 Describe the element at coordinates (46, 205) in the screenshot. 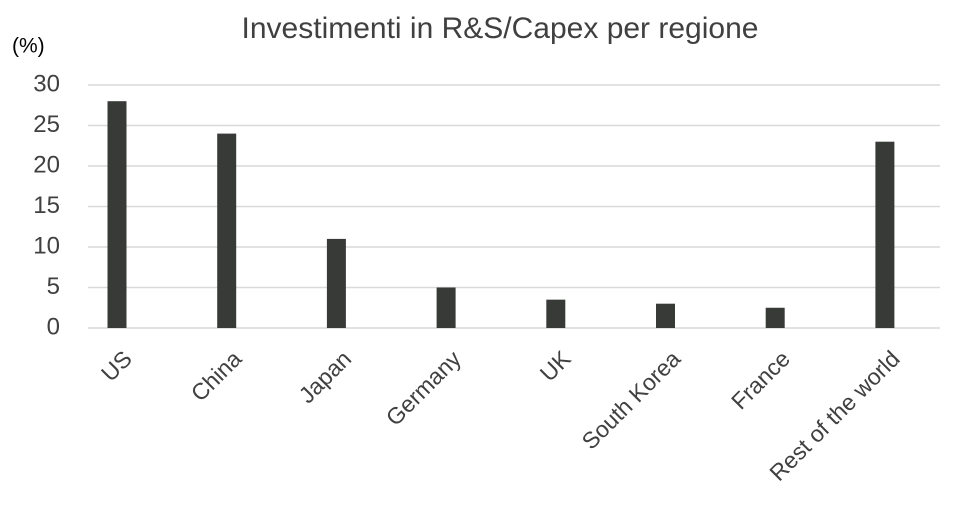

I see `y-tick-label: 15` at that location.